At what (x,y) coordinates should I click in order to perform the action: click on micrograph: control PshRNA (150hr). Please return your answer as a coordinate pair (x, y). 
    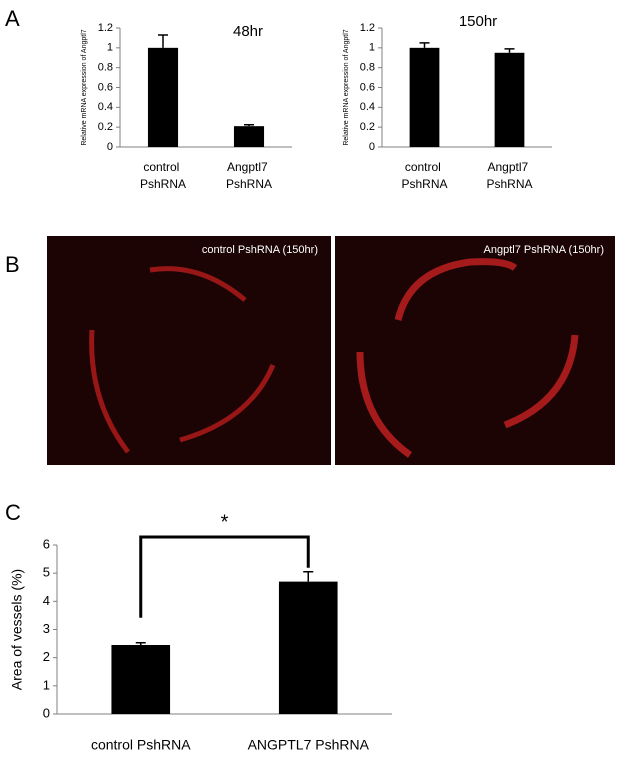
    Looking at the image, I should click on (189, 350).